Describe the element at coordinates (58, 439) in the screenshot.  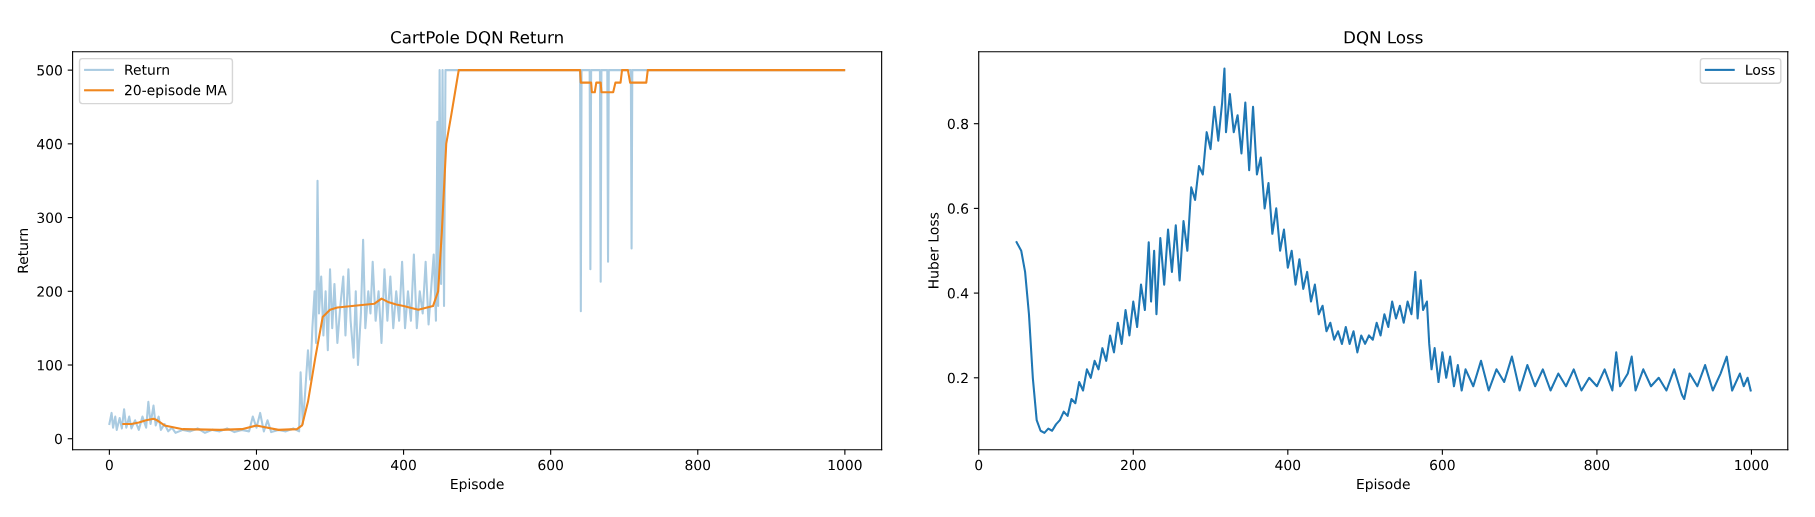
I see `y-tick-label: 0` at that location.